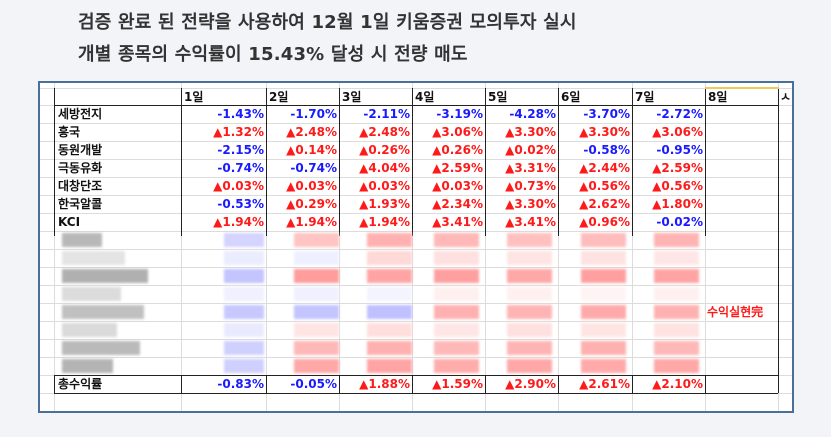 Image resolution: width=831 pixels, height=437 pixels. Describe the element at coordinates (718, 97) in the screenshot. I see `column-header-day-8: 8일` at that location.